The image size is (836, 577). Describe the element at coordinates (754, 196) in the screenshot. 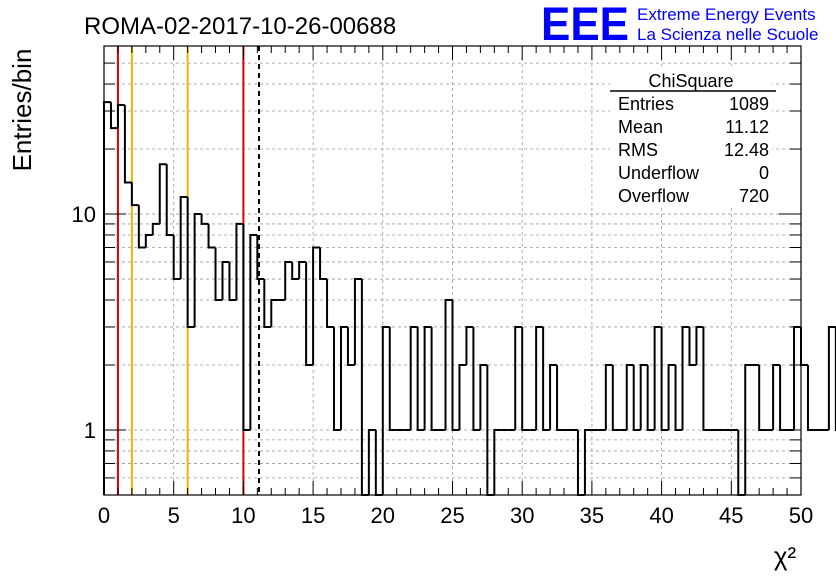

I see `stats-value-overflow: 720` at that location.